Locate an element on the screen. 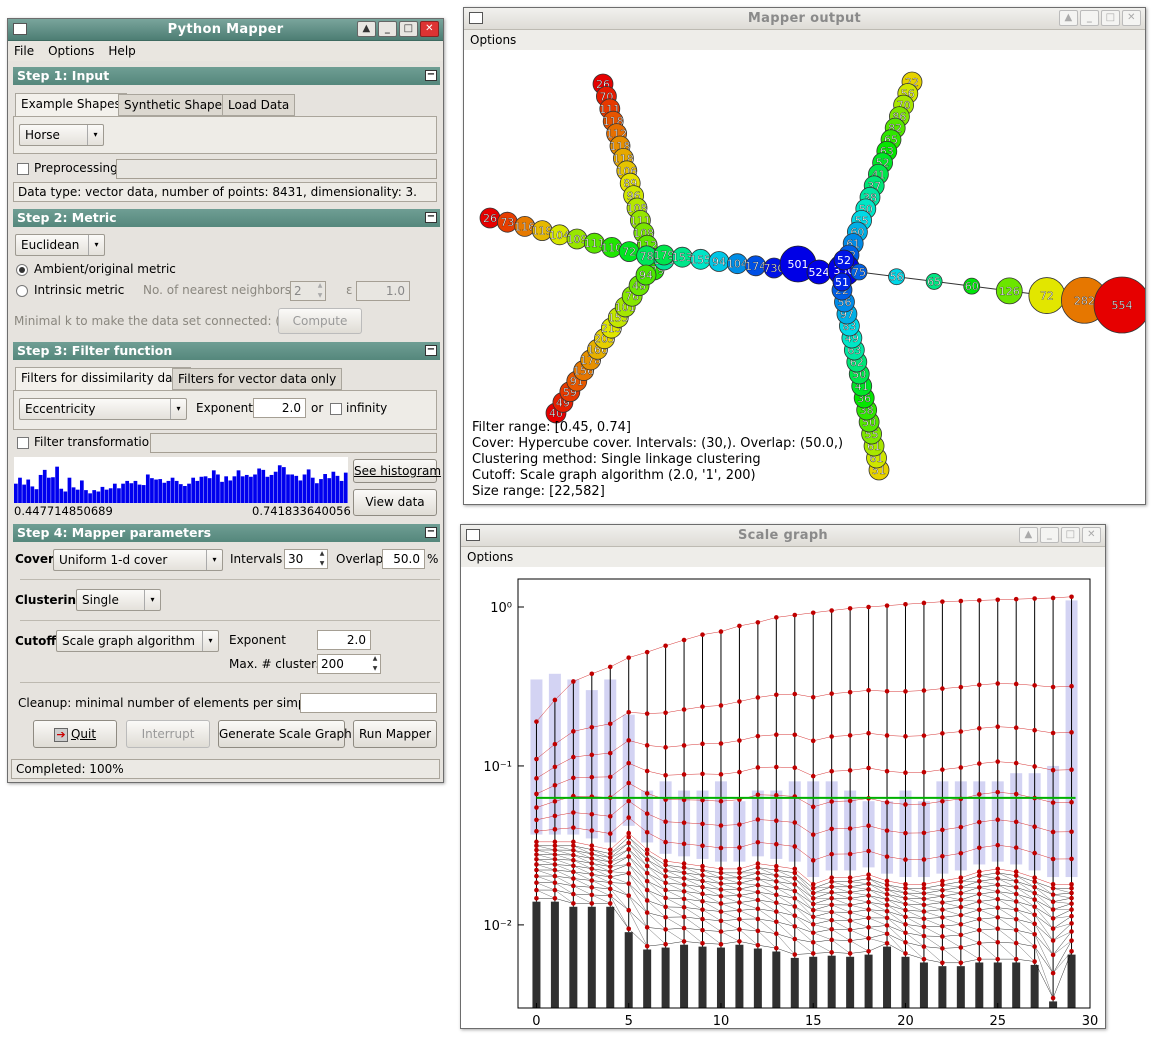 The width and height of the screenshot is (1153, 1037). menu-options: Options is located at coordinates (490, 557).